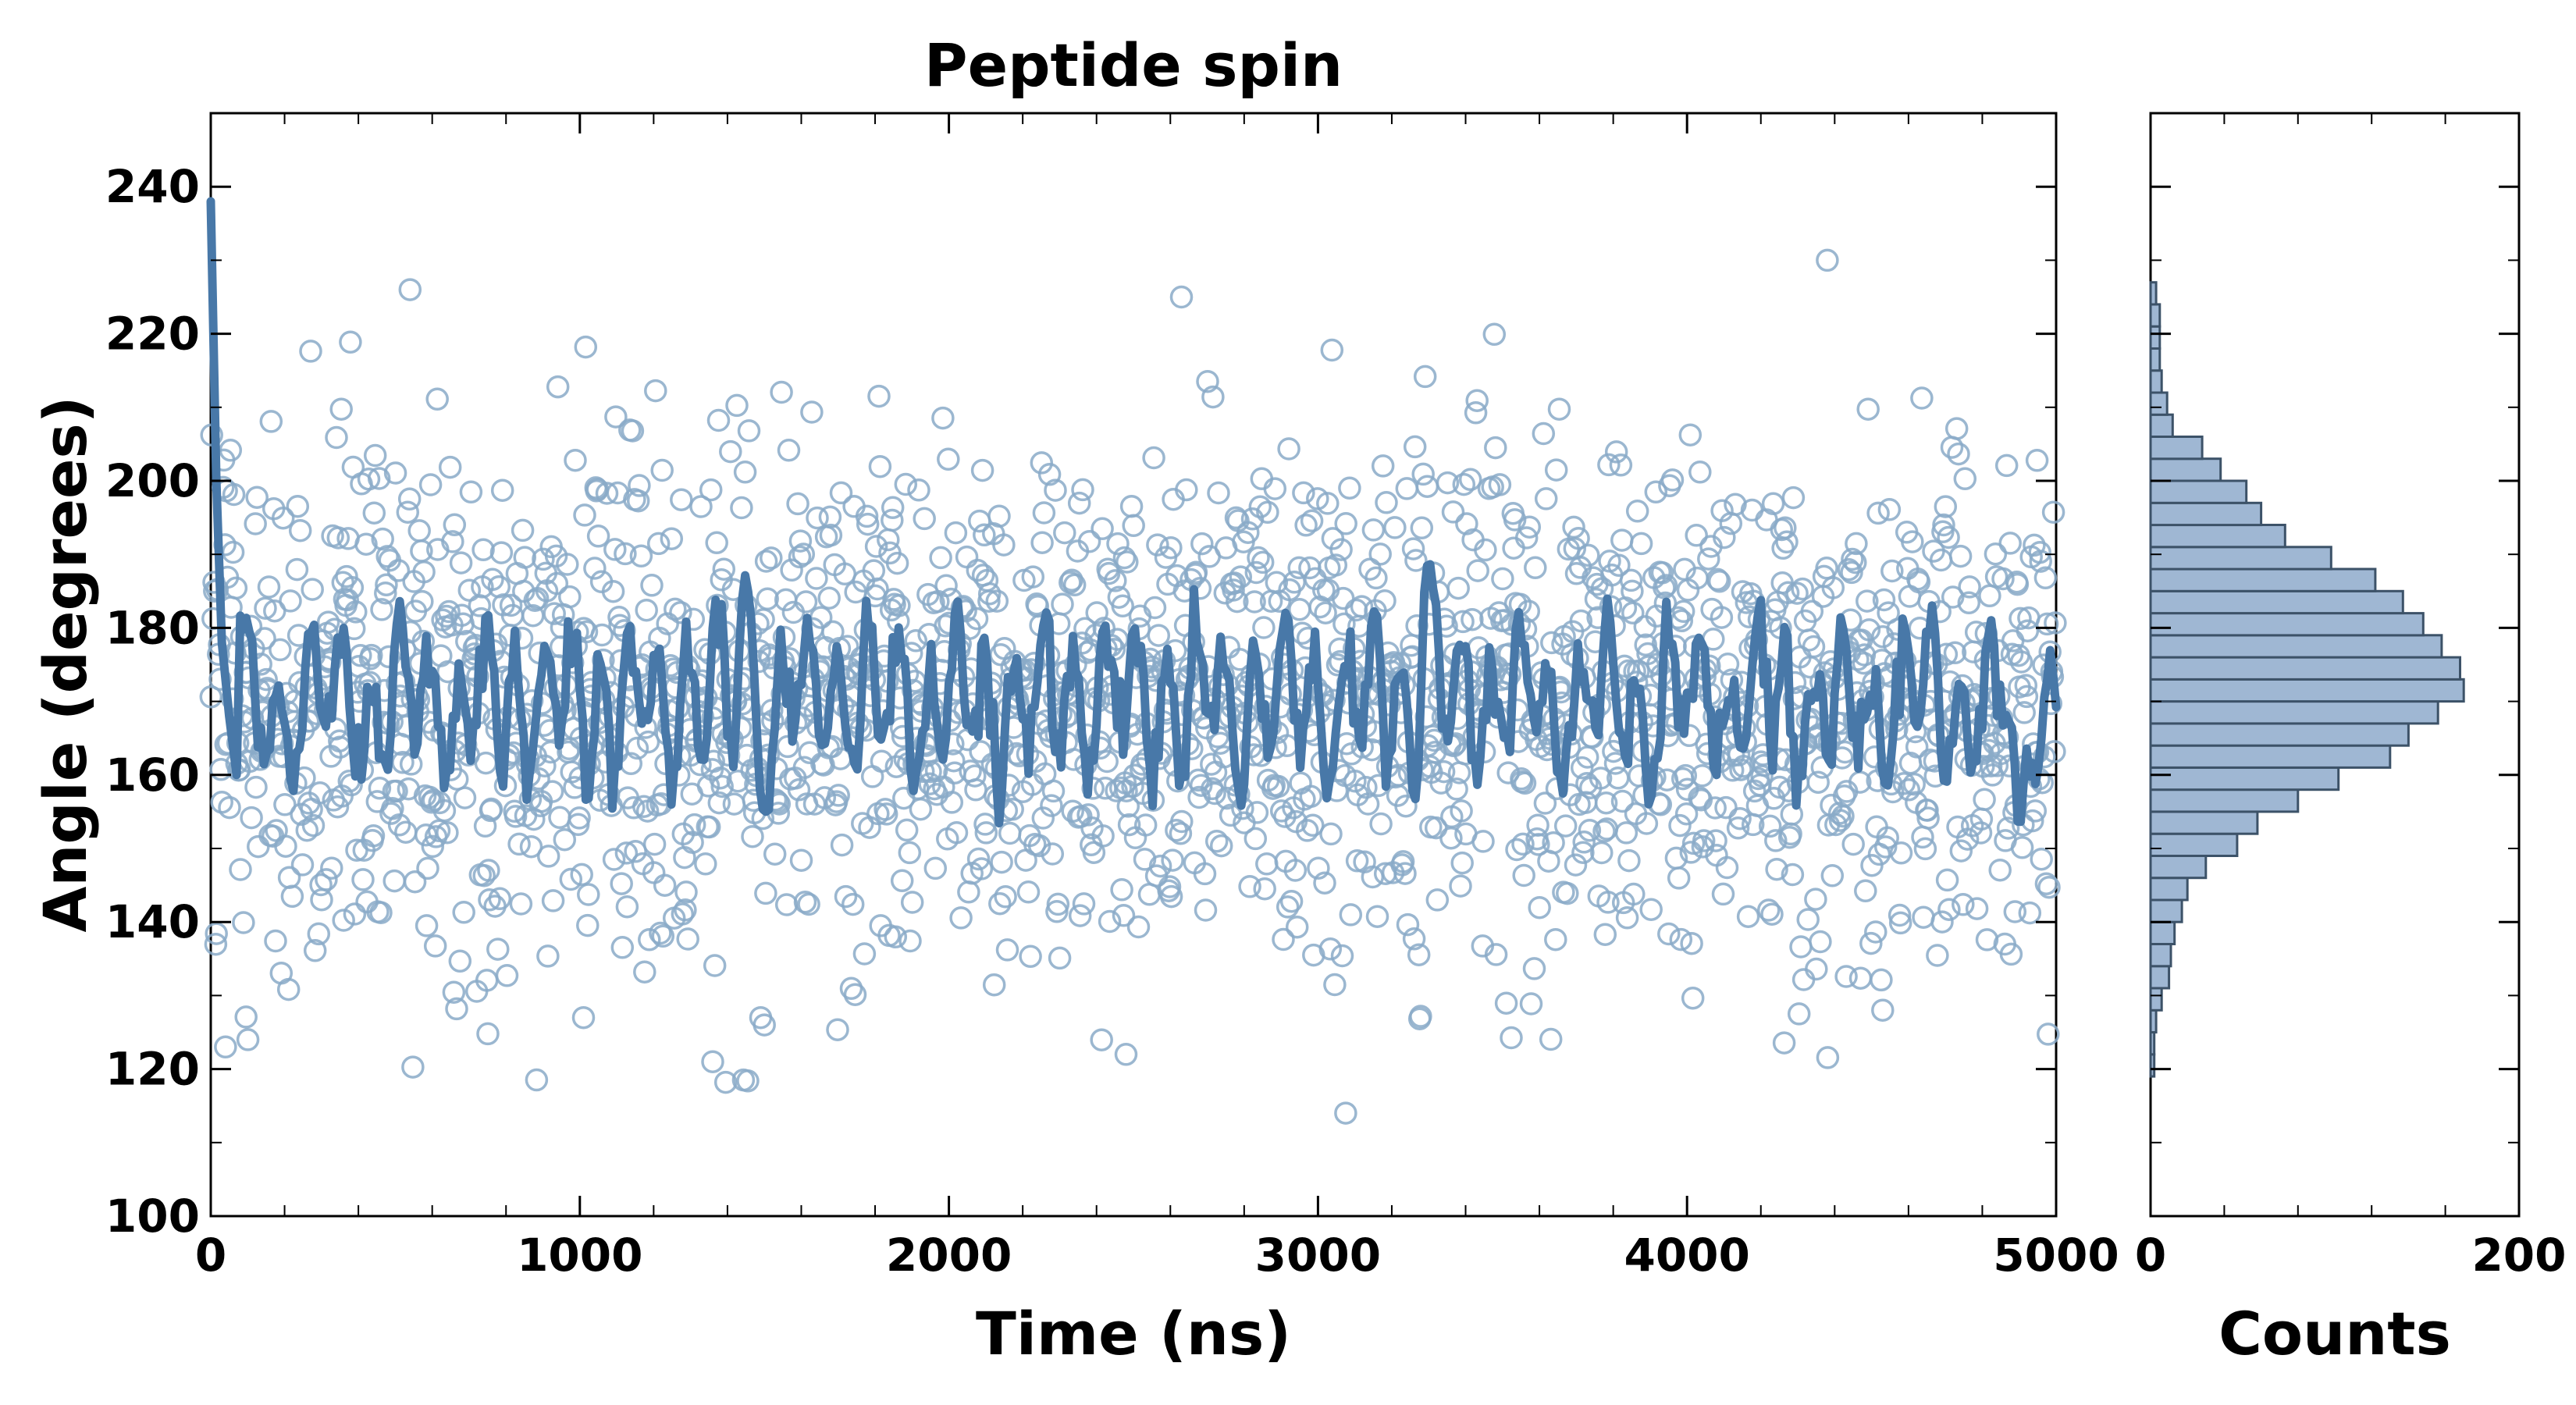 This screenshot has width=2576, height=1405. What do you see at coordinates (152, 481) in the screenshot?
I see `y-tick-label: 200` at bounding box center [152, 481].